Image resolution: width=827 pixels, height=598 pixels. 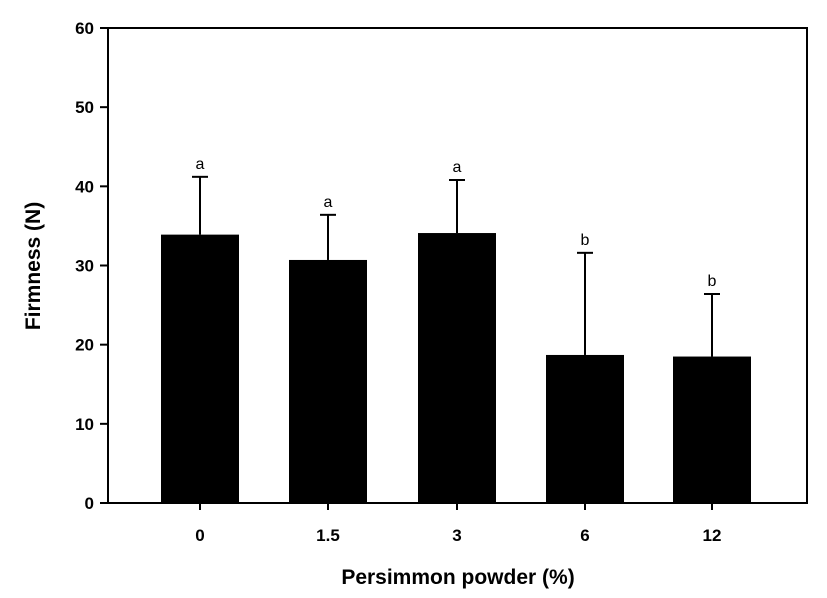 What do you see at coordinates (84, 28) in the screenshot?
I see `y-tick-label-6: 60` at bounding box center [84, 28].